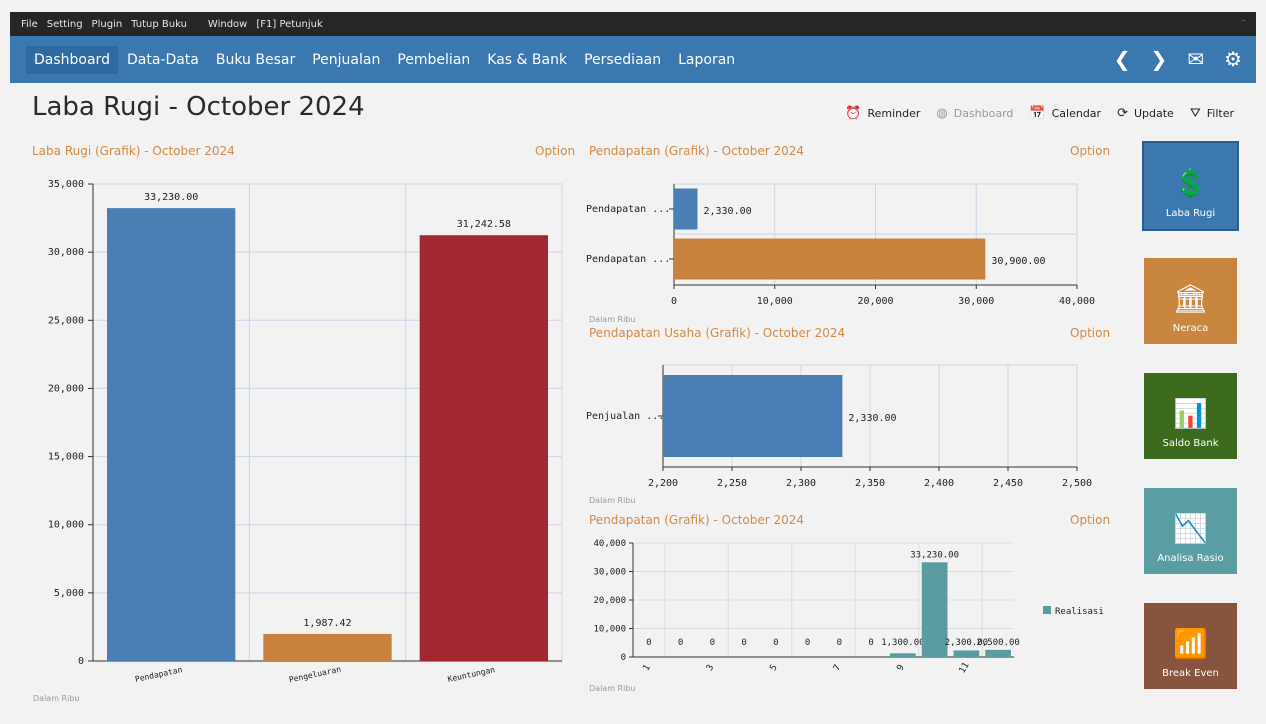  Describe the element at coordinates (1196, 59) in the screenshot. I see `mail-icon: ✉` at that location.